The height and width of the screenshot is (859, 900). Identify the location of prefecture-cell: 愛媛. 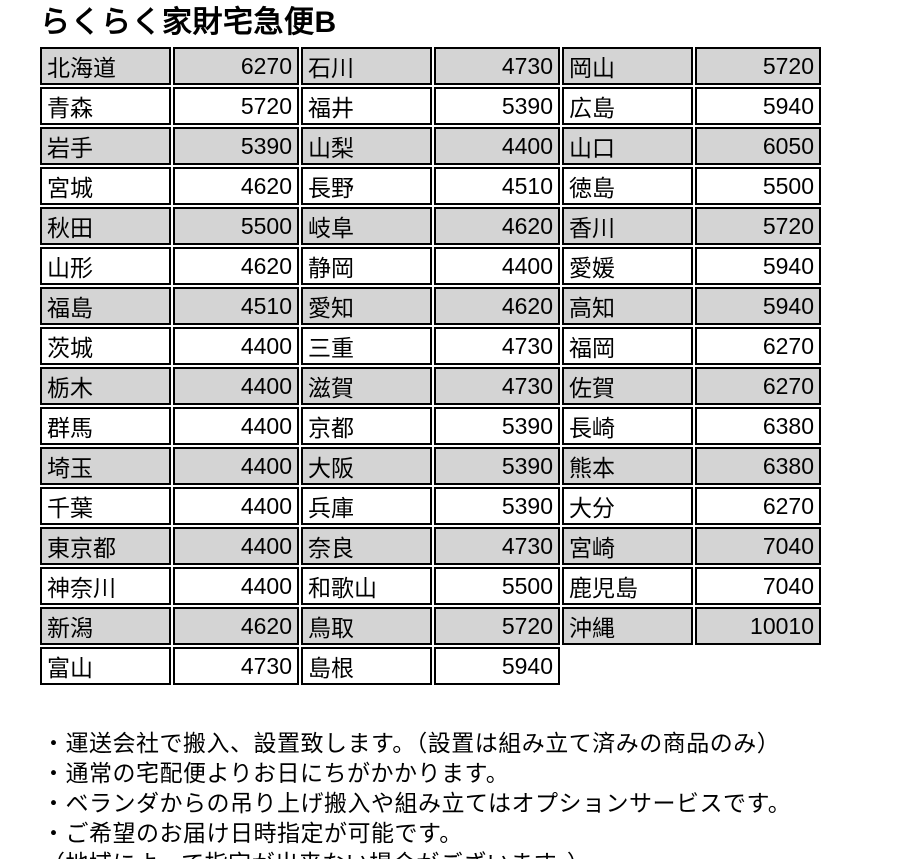
(627, 266).